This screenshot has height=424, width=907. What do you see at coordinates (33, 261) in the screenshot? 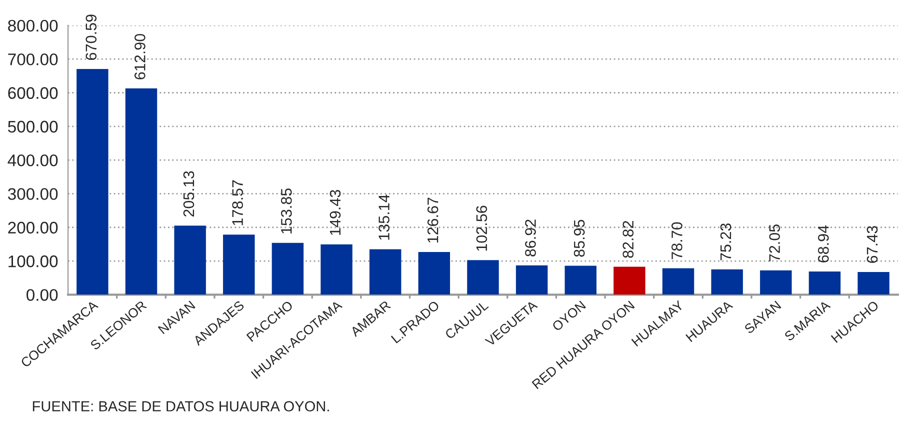
I see `y-tick-label: 100.00` at bounding box center [33, 261].